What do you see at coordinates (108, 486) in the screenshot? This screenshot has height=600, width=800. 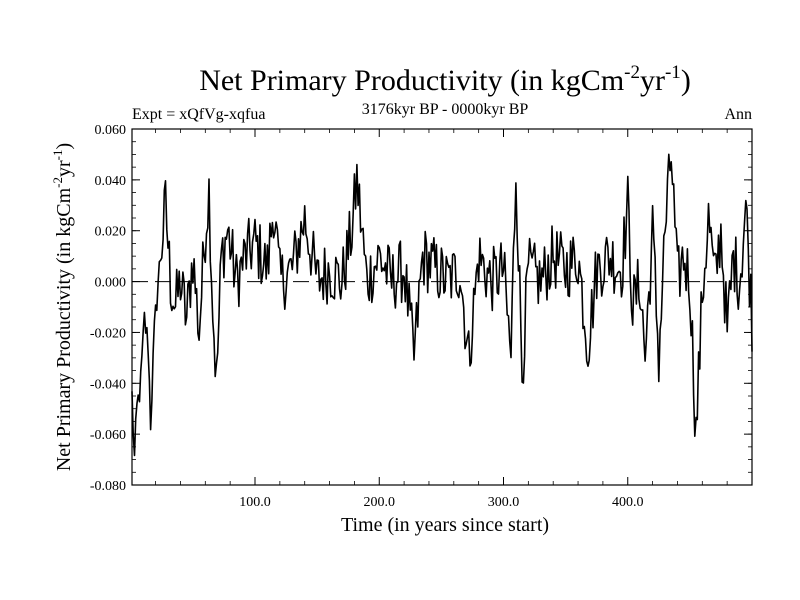 I see `y-tick-label: -0.080` at bounding box center [108, 486].